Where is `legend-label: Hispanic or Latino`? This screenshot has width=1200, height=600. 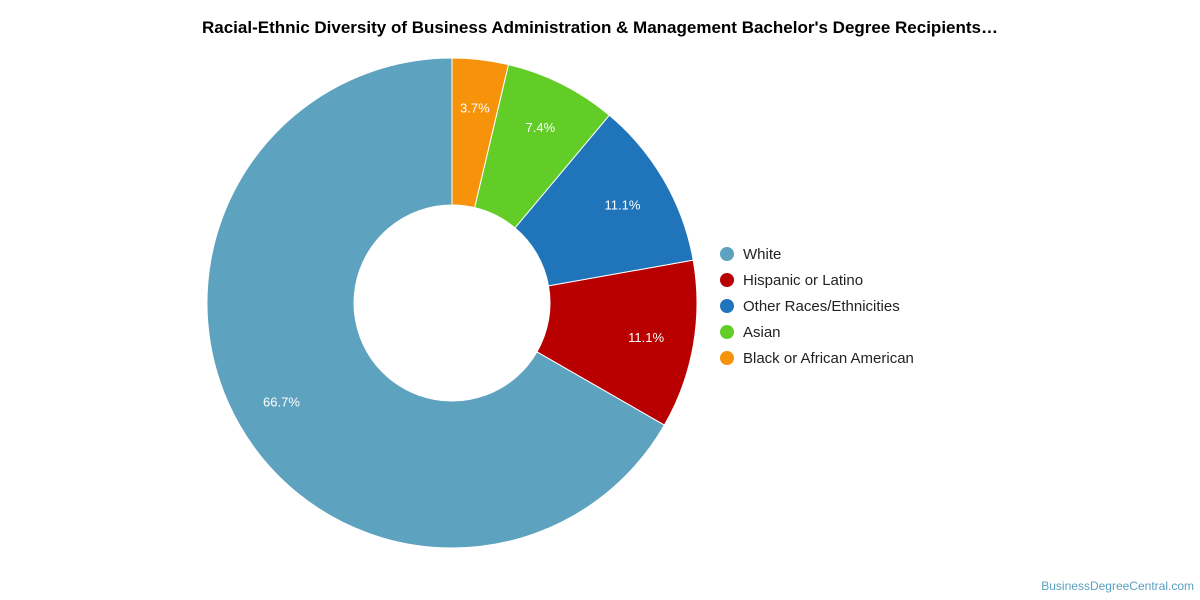 legend-label: Hispanic or Latino is located at coordinates (803, 280).